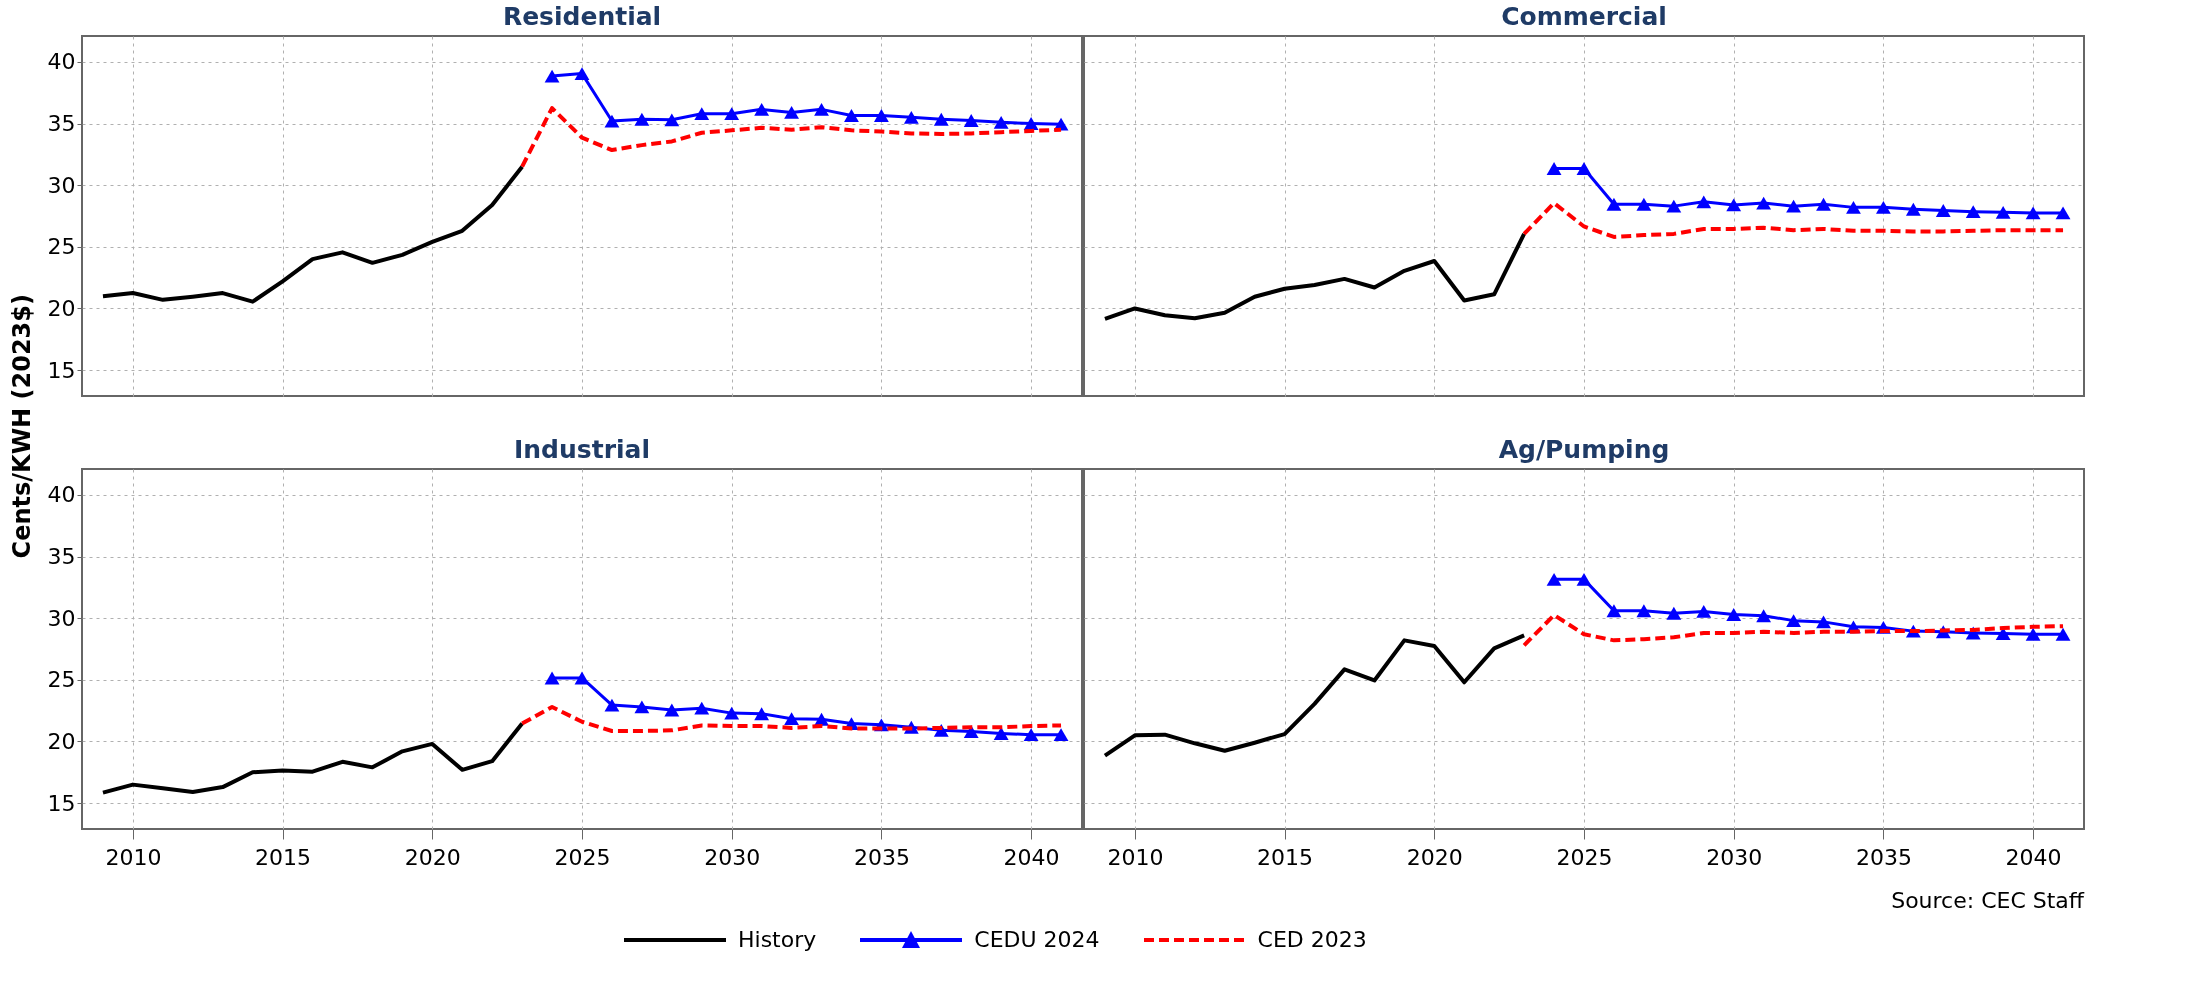  What do you see at coordinates (1584, 449) in the screenshot?
I see `chart-title: Ag/Pumping` at bounding box center [1584, 449].